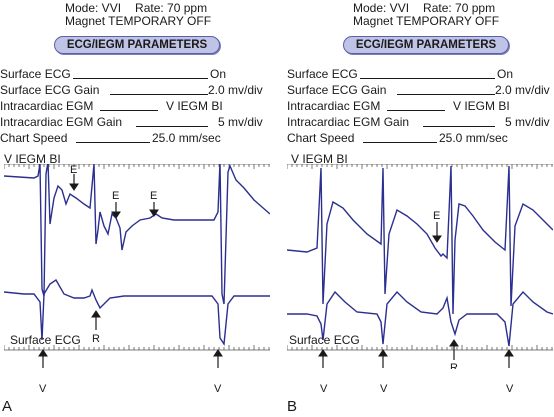 Image resolution: width=554 pixels, height=417 pixels. I want to click on marker-e, so click(437, 232).